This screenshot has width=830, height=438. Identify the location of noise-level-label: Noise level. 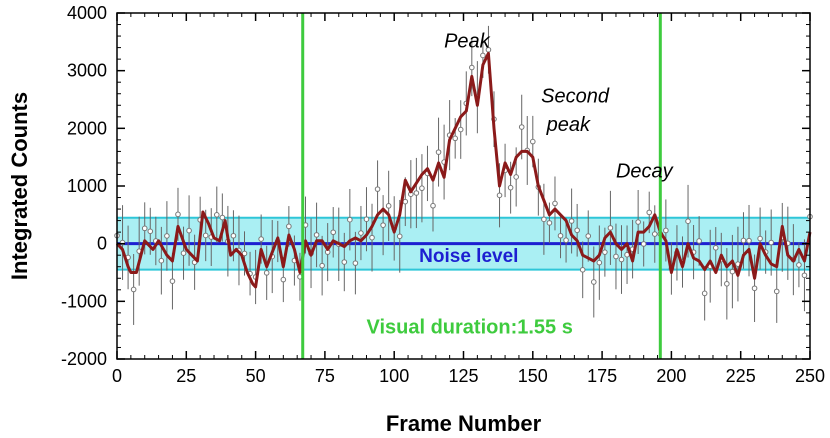
(468, 256).